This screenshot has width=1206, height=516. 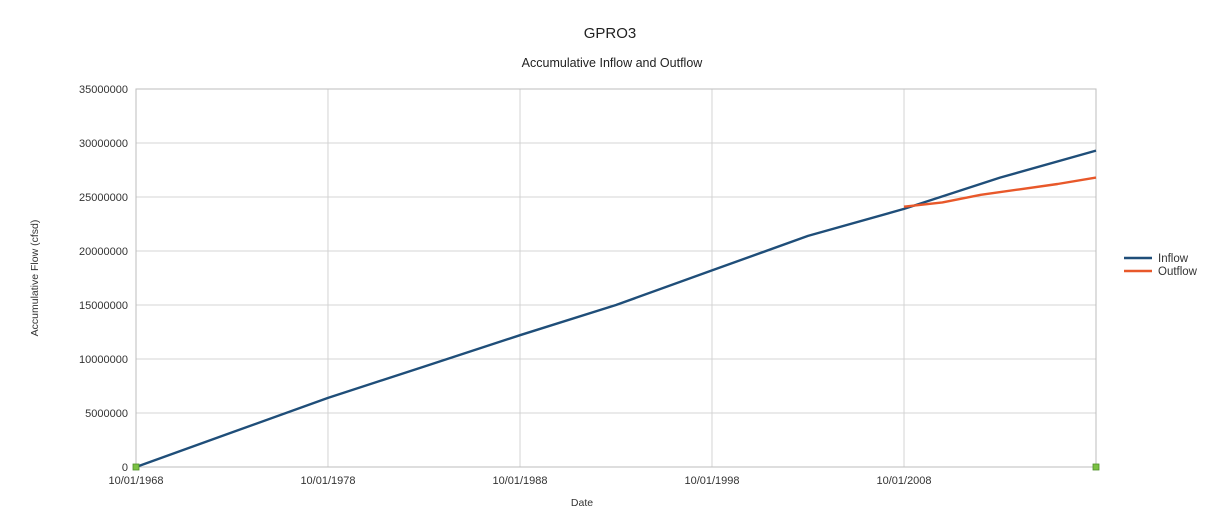 I want to click on y-tick-label: 5000000, so click(x=106, y=414).